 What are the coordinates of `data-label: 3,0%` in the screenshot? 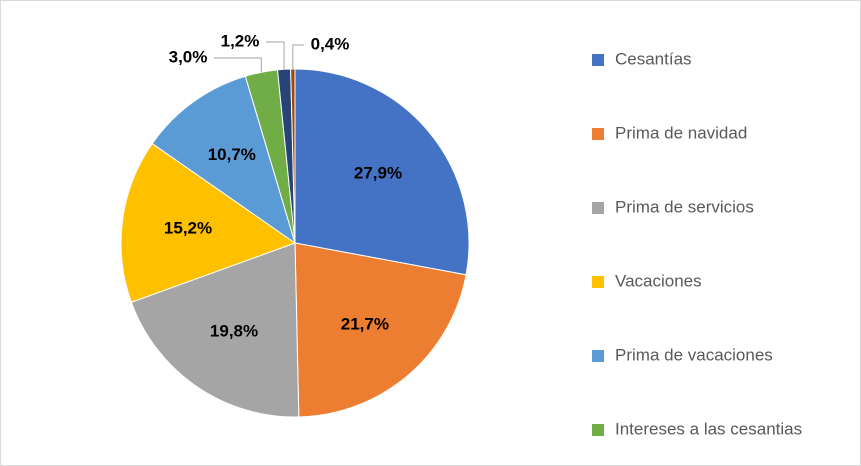 It's located at (188, 56).